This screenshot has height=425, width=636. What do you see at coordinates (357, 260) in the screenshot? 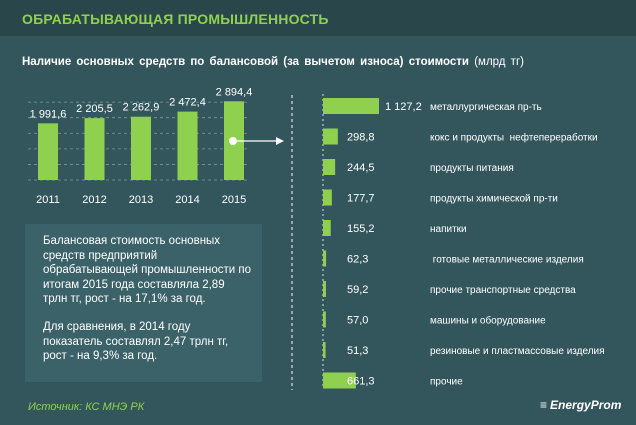
I see `data-label: 62,3` at bounding box center [357, 260].